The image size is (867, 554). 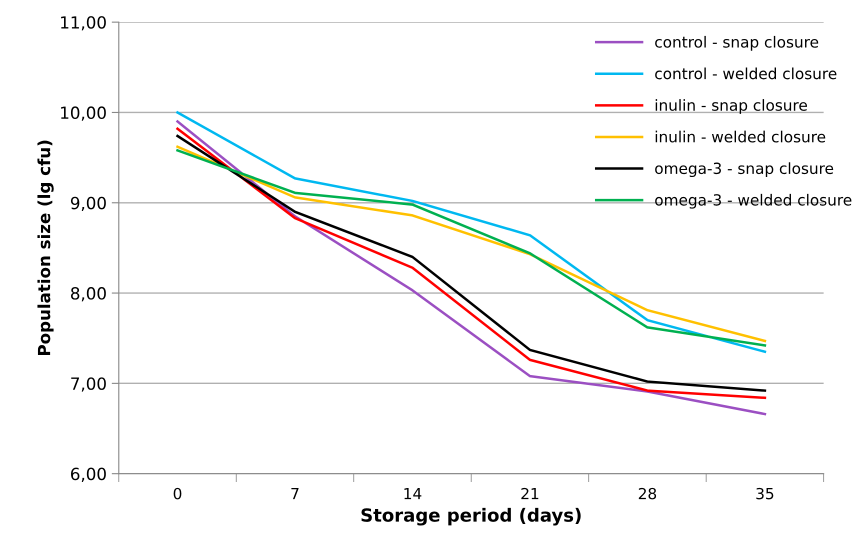 I want to click on legend-label: control - welded closure, so click(x=745, y=74).